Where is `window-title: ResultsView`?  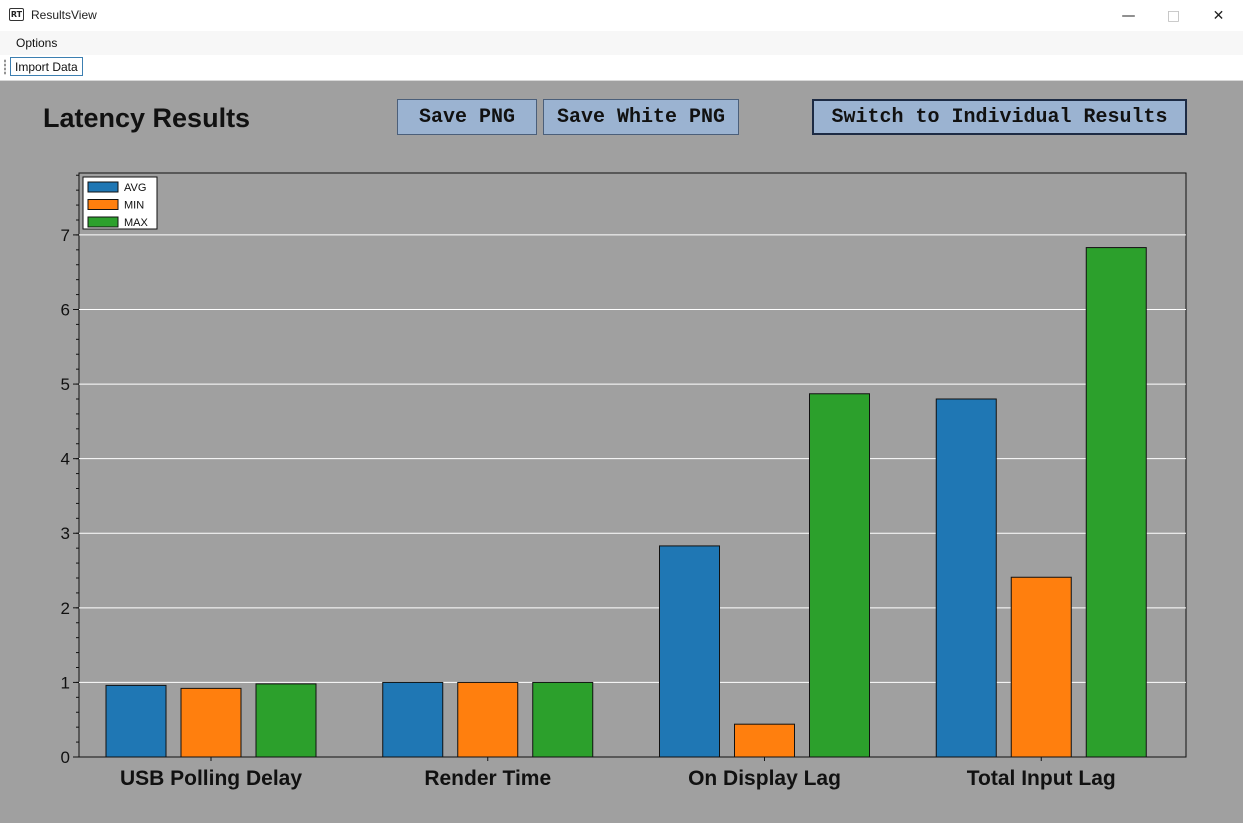 window-title: ResultsView is located at coordinates (64, 15).